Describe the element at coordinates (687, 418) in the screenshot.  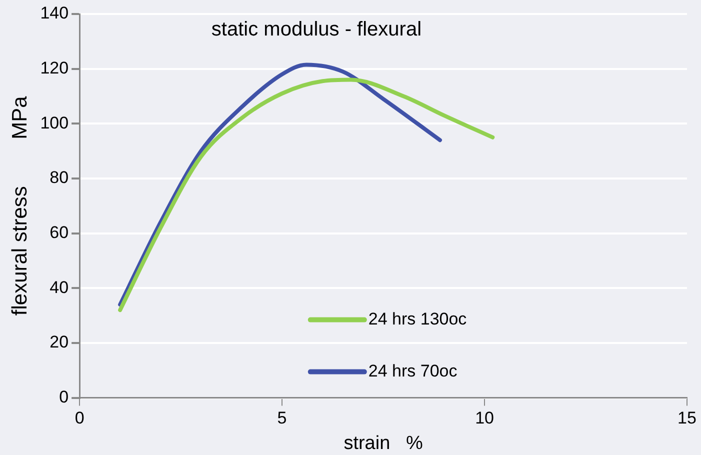
I see `x-tick-label: 15` at that location.